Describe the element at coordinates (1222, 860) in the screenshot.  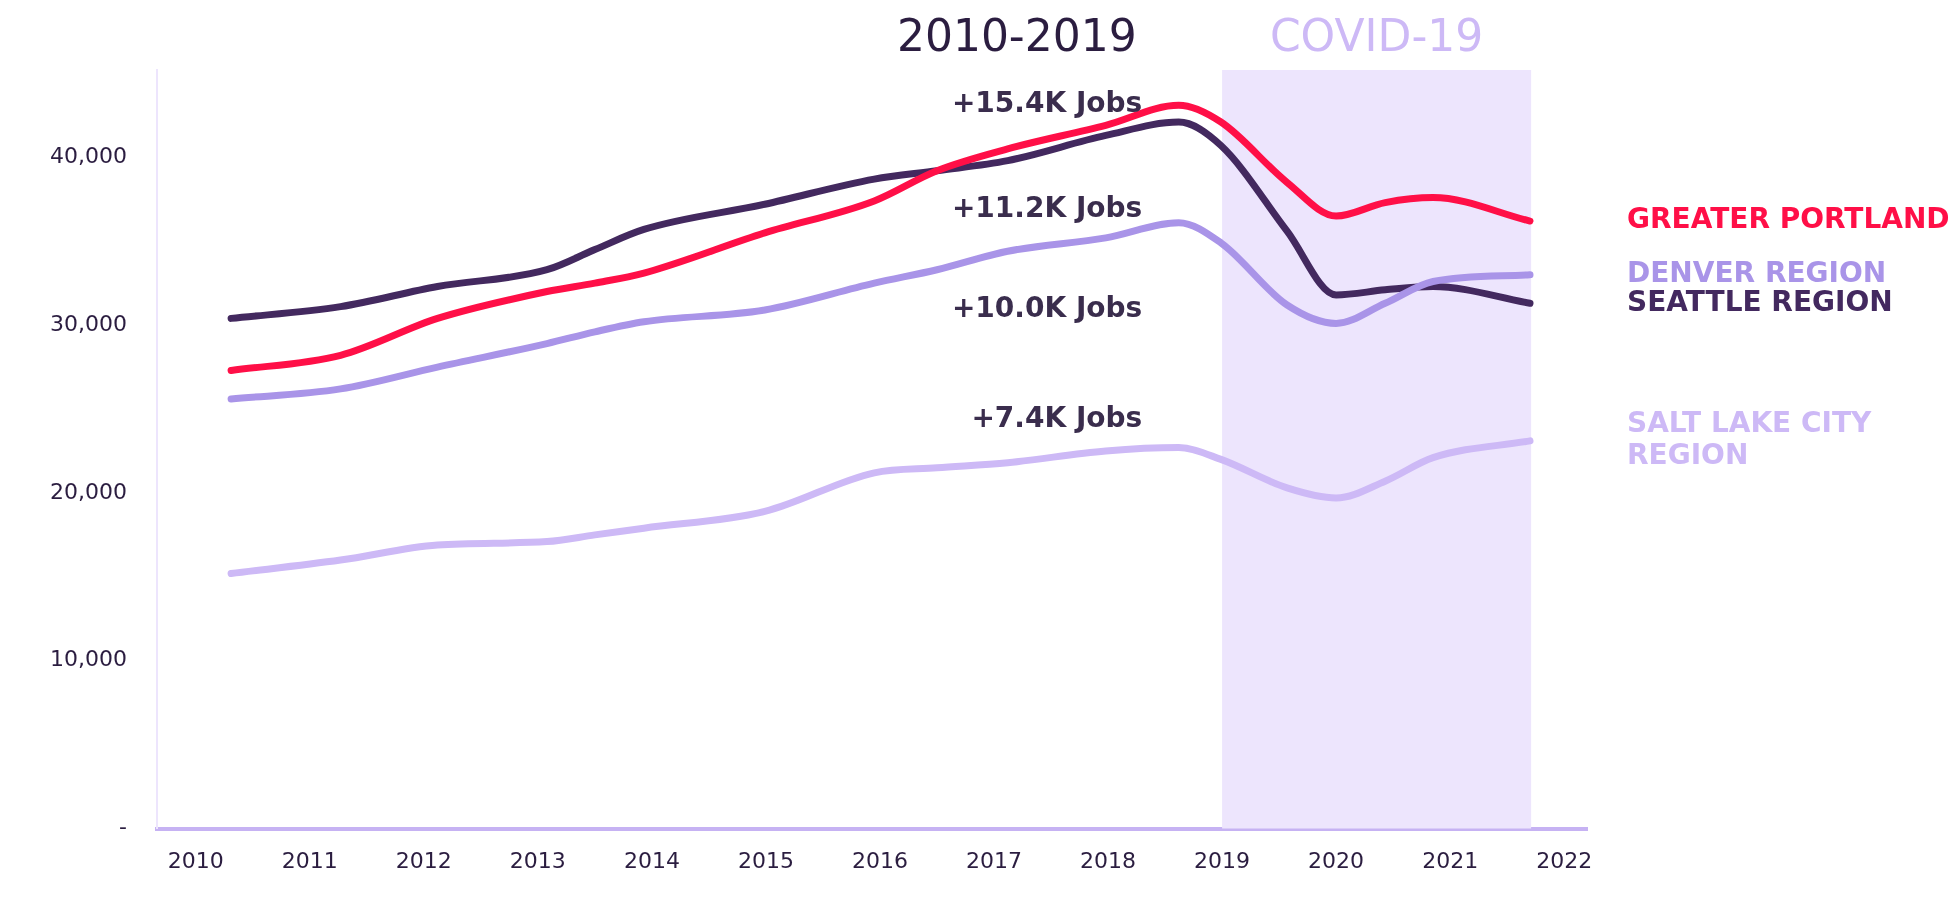
I see `x-tick-label: 2019` at that location.